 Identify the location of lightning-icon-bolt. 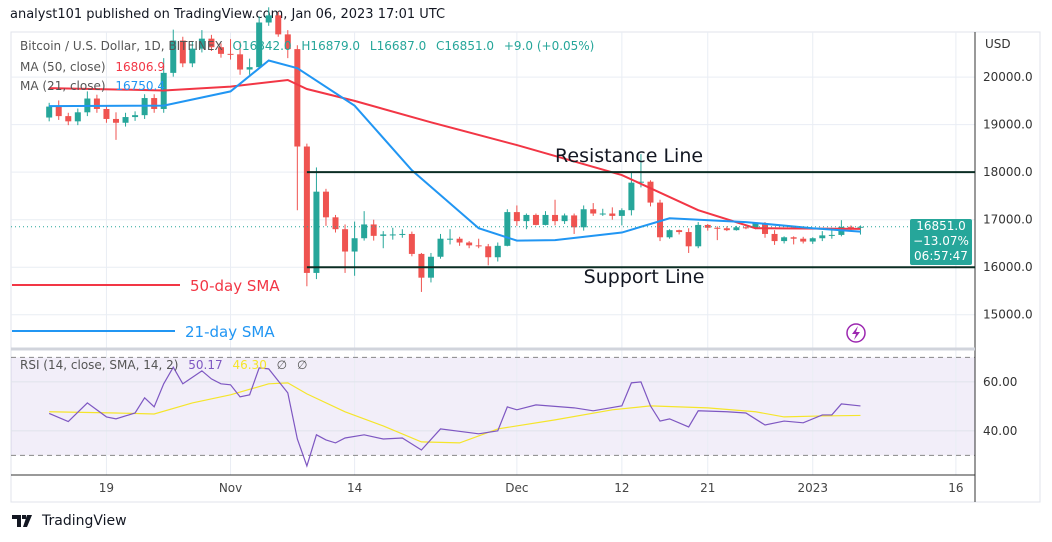
(856, 333).